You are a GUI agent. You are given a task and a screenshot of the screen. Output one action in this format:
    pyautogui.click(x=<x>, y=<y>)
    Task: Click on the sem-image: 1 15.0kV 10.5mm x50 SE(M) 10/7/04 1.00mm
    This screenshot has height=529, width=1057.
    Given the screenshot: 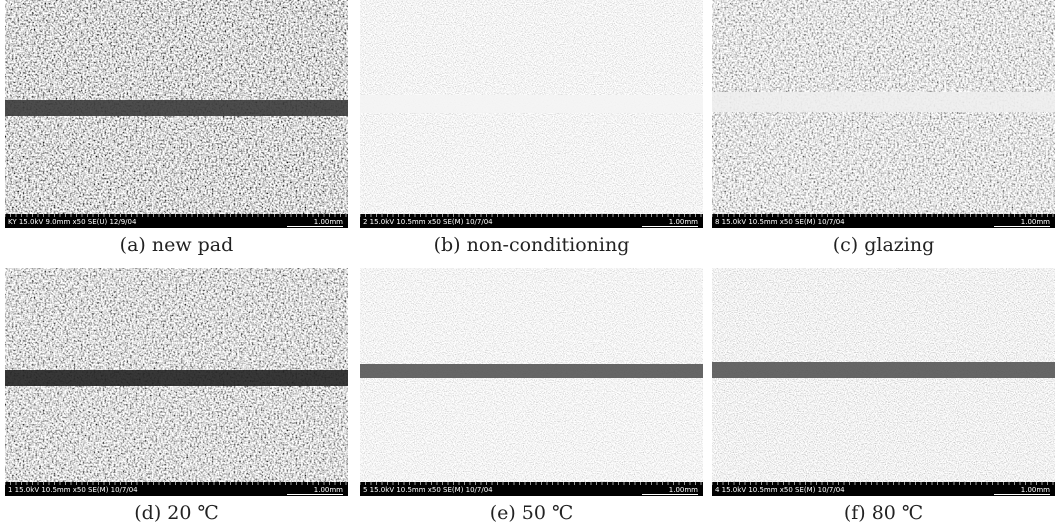 What is the action you would take?
    pyautogui.click(x=176, y=382)
    